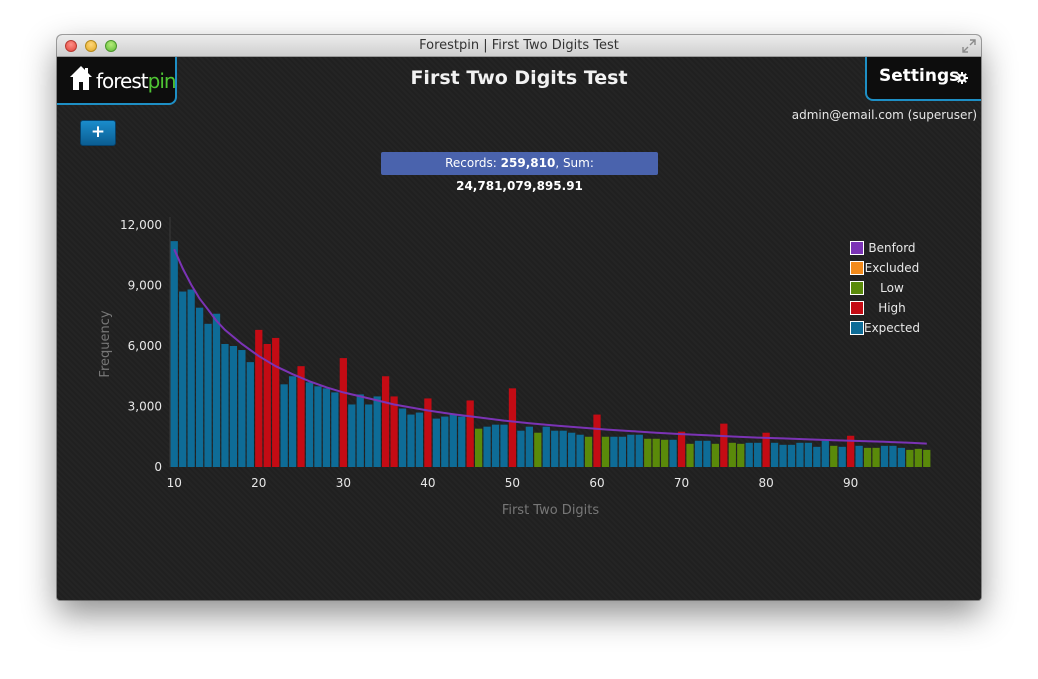  Describe the element at coordinates (427, 483) in the screenshot. I see `x-tick-label: 40` at that location.